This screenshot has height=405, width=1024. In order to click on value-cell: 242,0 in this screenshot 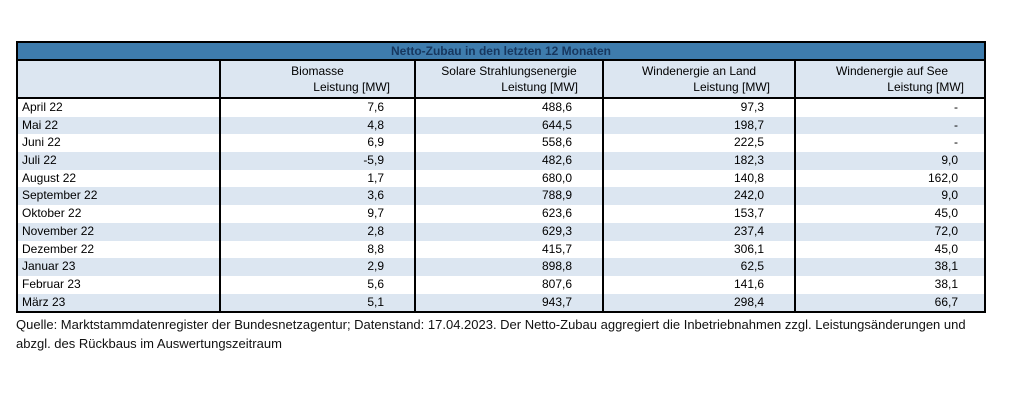, I will do `click(698, 196)`.